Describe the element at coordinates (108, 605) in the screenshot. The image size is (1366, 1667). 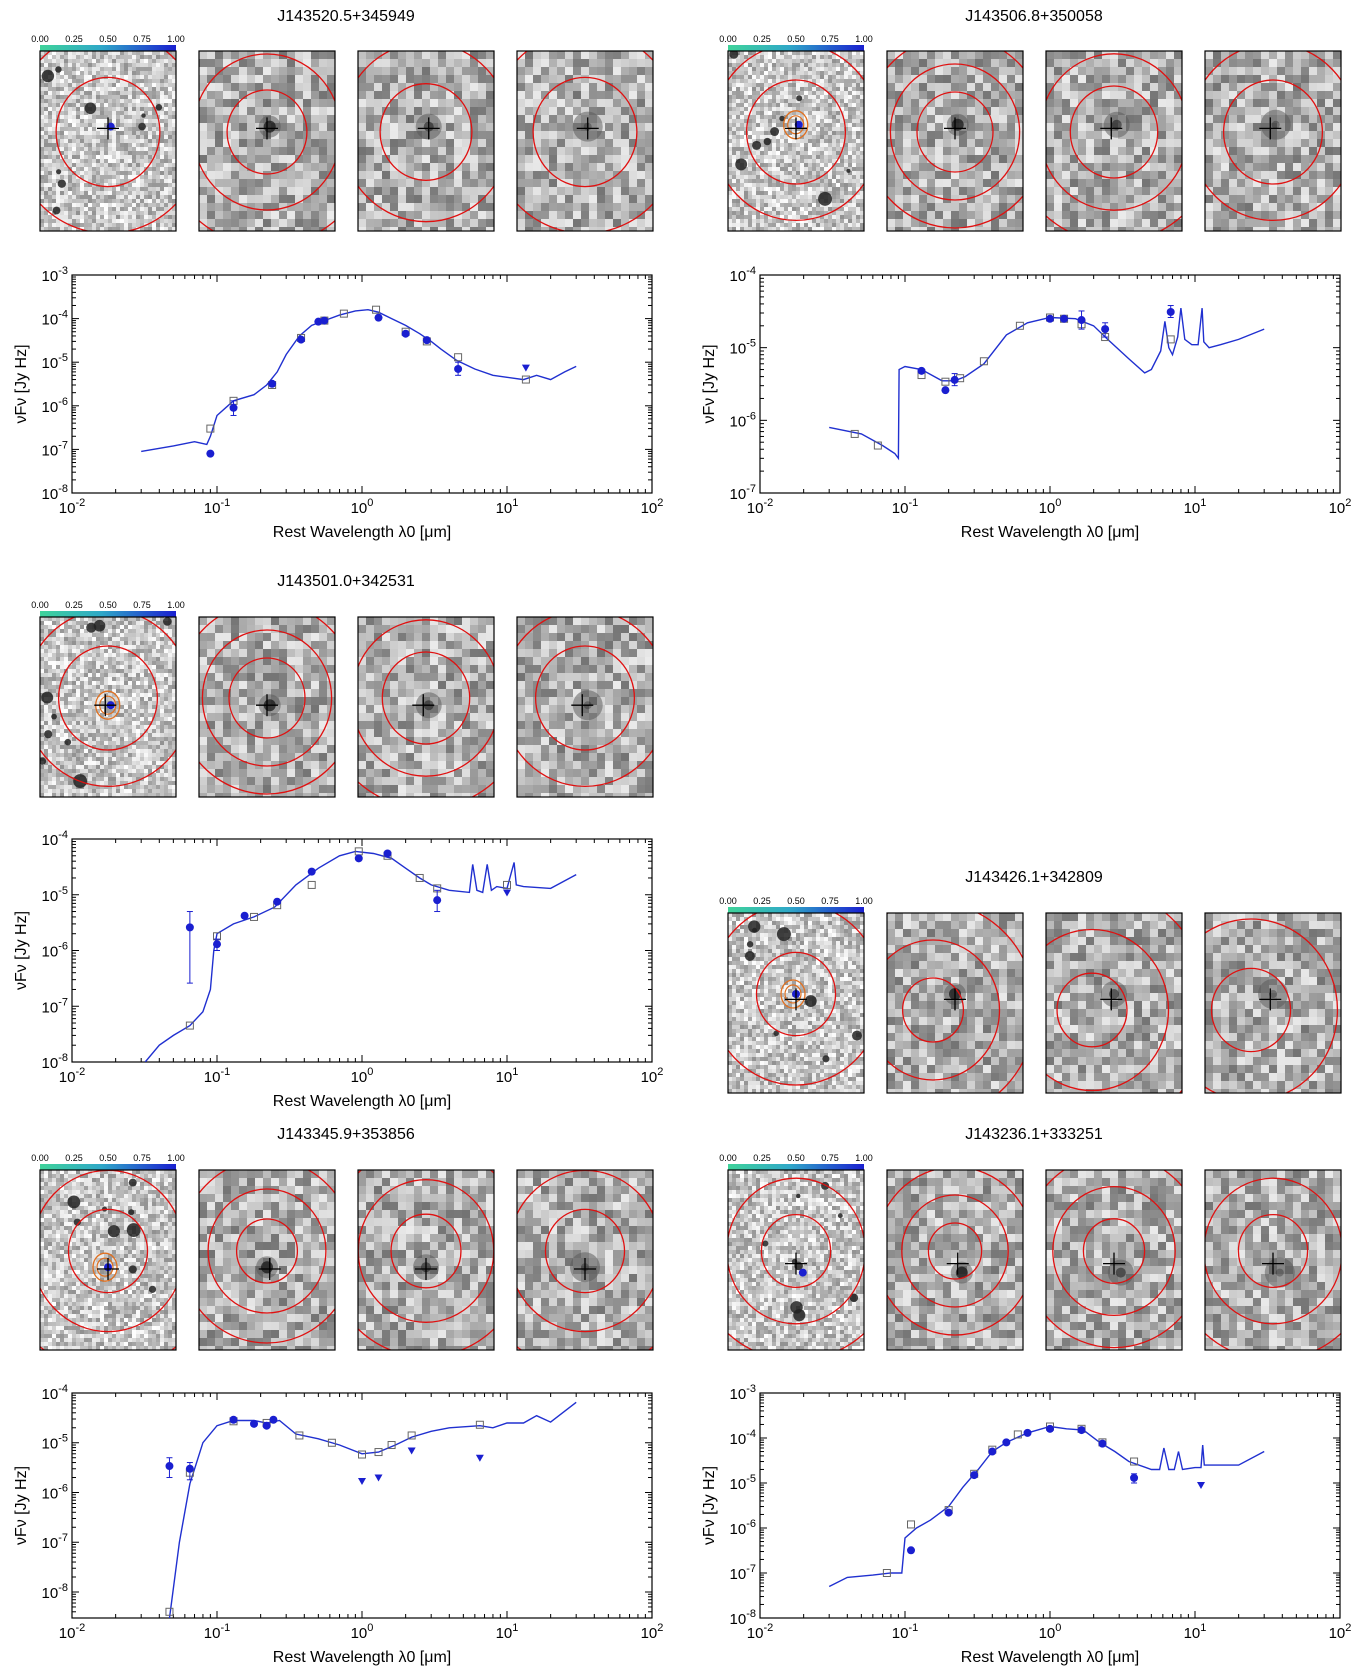
I see `colorbar-tick-label: 0.50` at that location.